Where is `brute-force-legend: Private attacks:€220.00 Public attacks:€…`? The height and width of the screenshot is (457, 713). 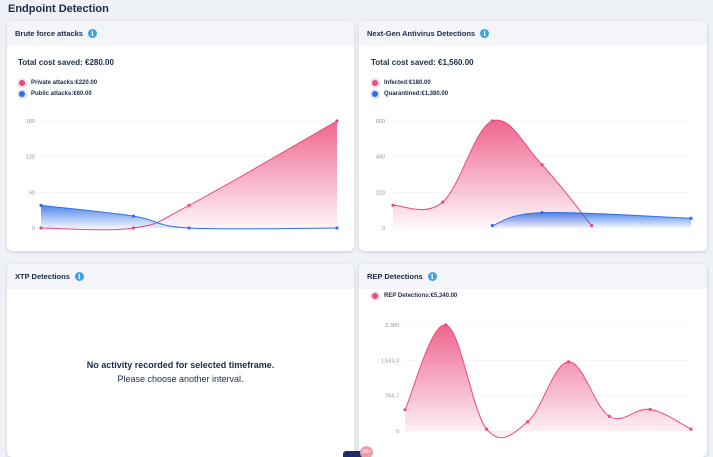
brute-force-legend: Private attacks:€220.00 Public attacks:€… is located at coordinates (58, 88).